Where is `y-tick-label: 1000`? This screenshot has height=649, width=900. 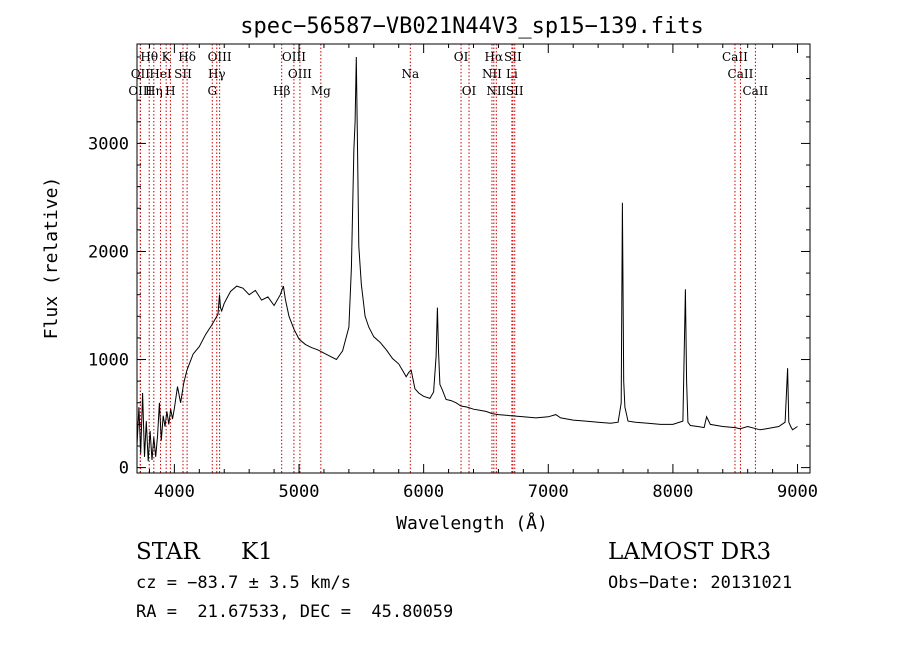
y-tick-label: 1000 is located at coordinates (108, 361).